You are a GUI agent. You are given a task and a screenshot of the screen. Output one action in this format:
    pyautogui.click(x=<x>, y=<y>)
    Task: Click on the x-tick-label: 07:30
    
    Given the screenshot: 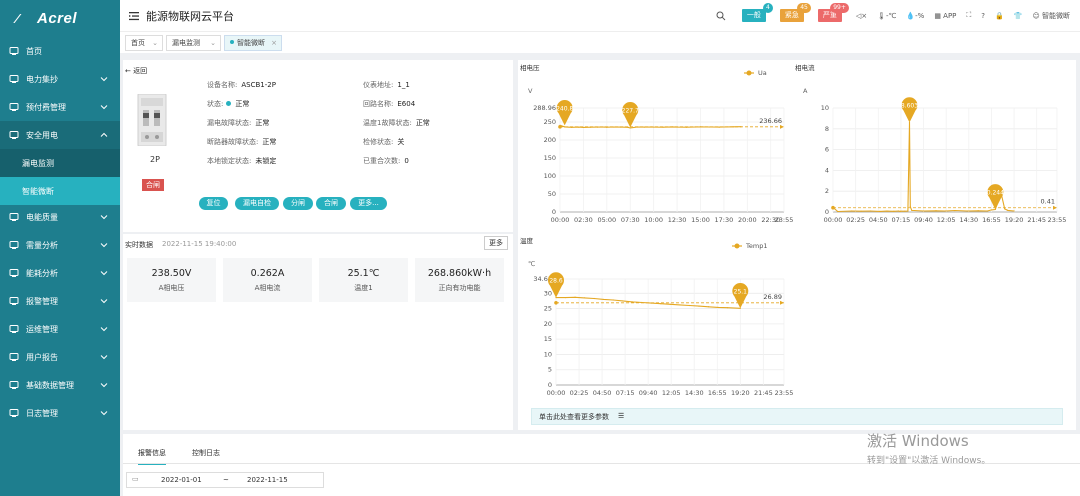 What is the action you would take?
    pyautogui.click(x=630, y=220)
    